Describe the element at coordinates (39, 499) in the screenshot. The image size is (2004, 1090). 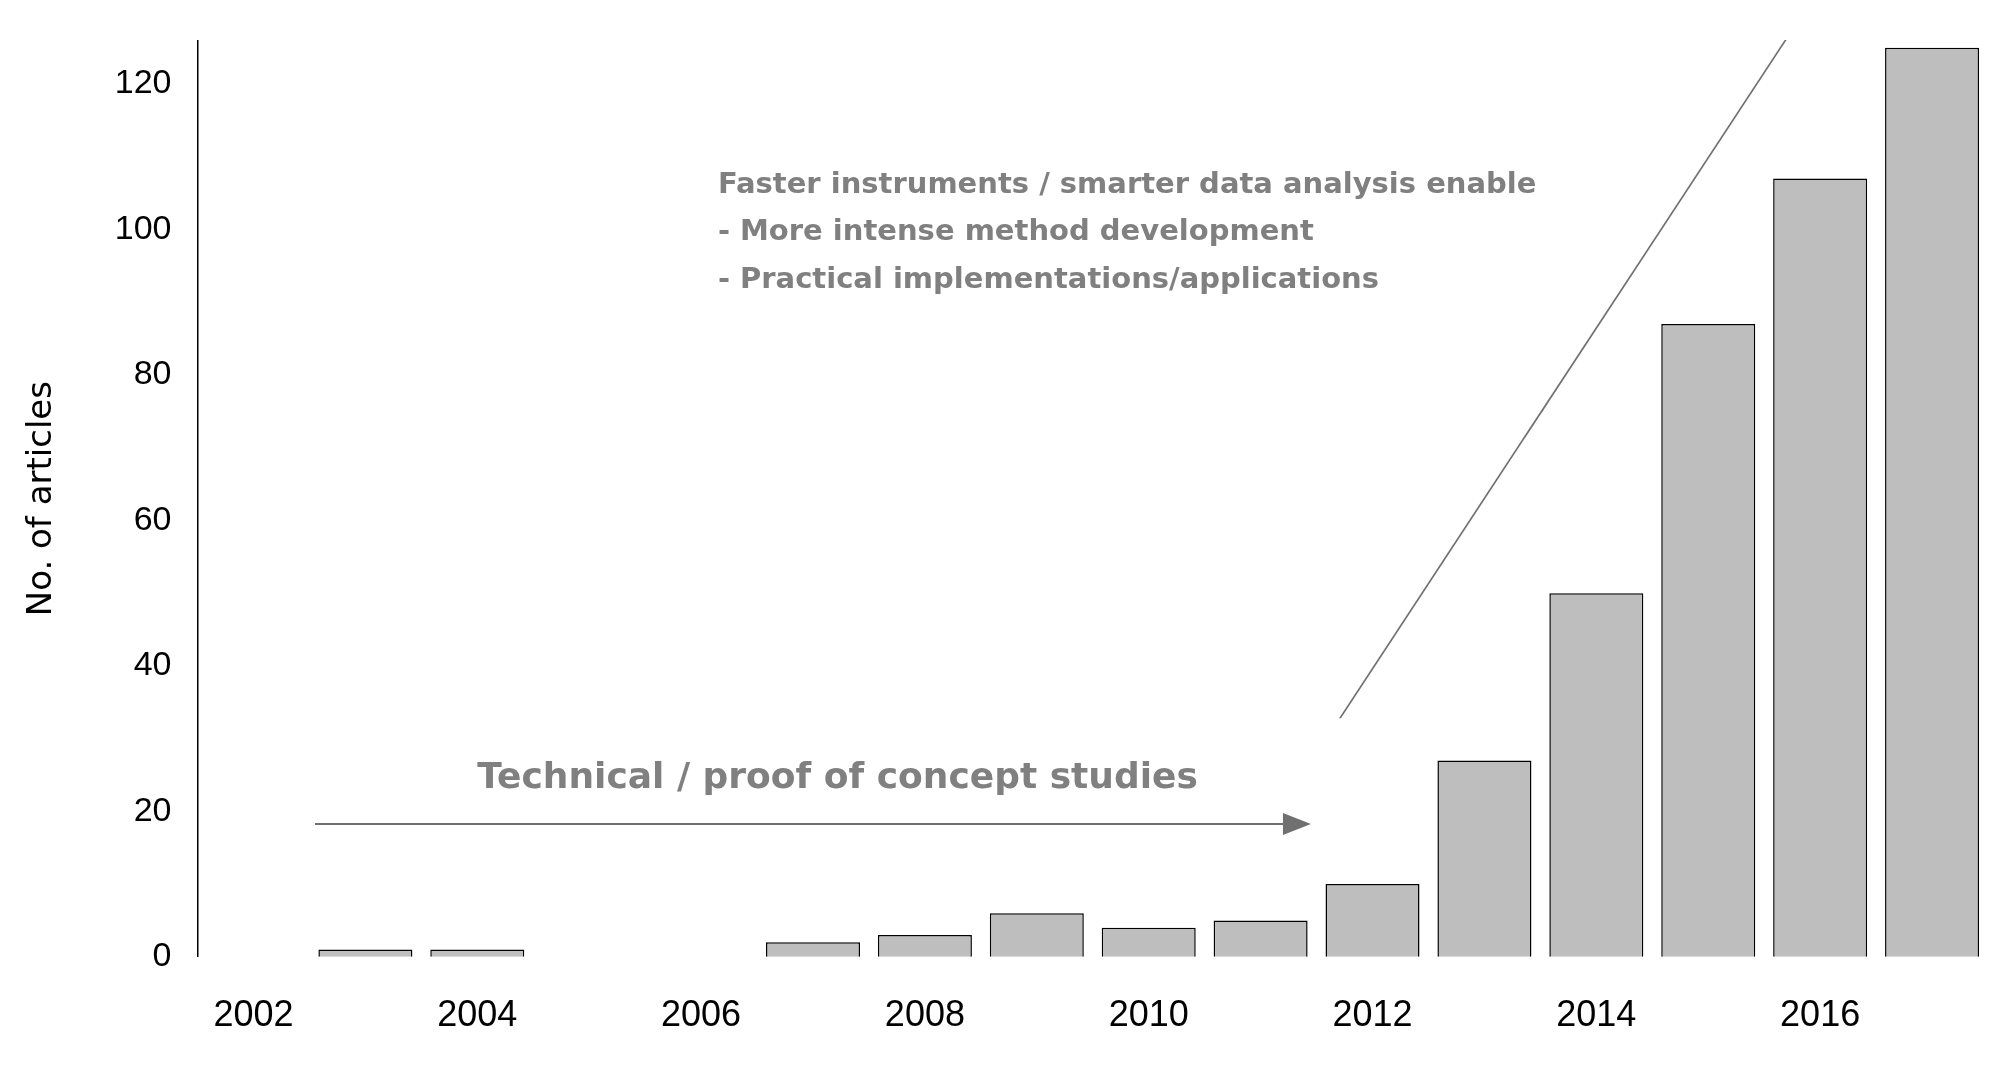
I see `y-axis-title: No. of articles` at that location.